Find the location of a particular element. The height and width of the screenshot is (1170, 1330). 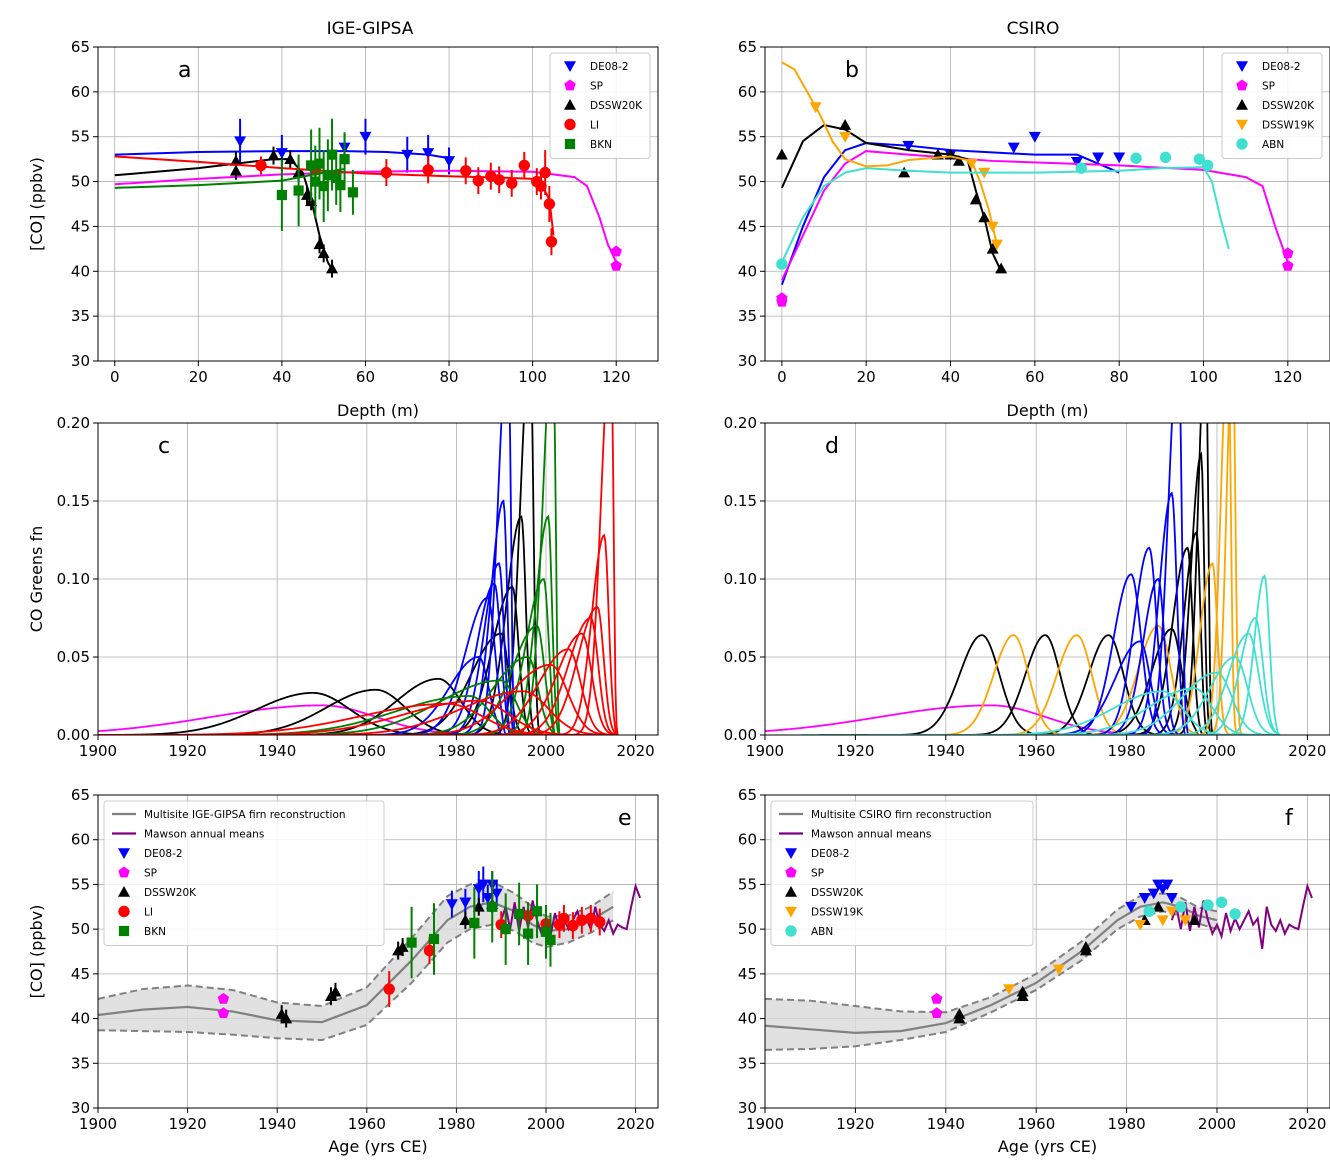

reconstruction-line is located at coordinates (356, 962).